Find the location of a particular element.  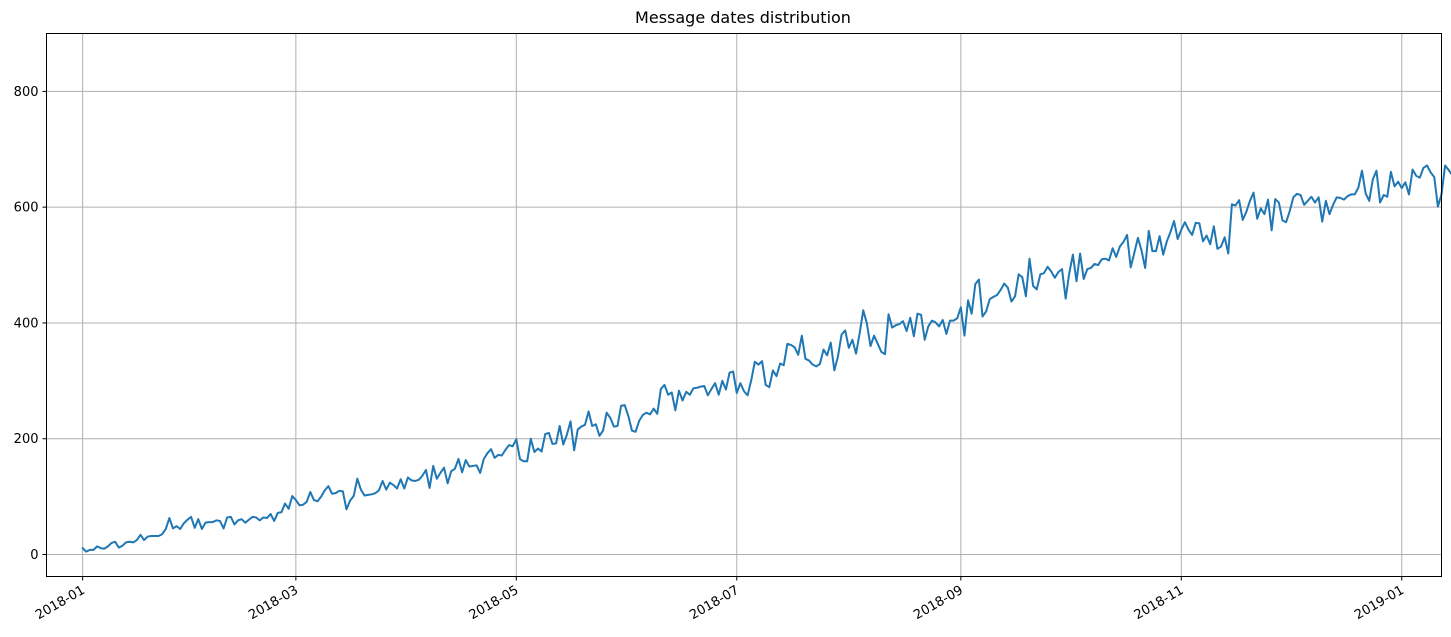

x-tick-label: 2018-05 is located at coordinates (494, 603).